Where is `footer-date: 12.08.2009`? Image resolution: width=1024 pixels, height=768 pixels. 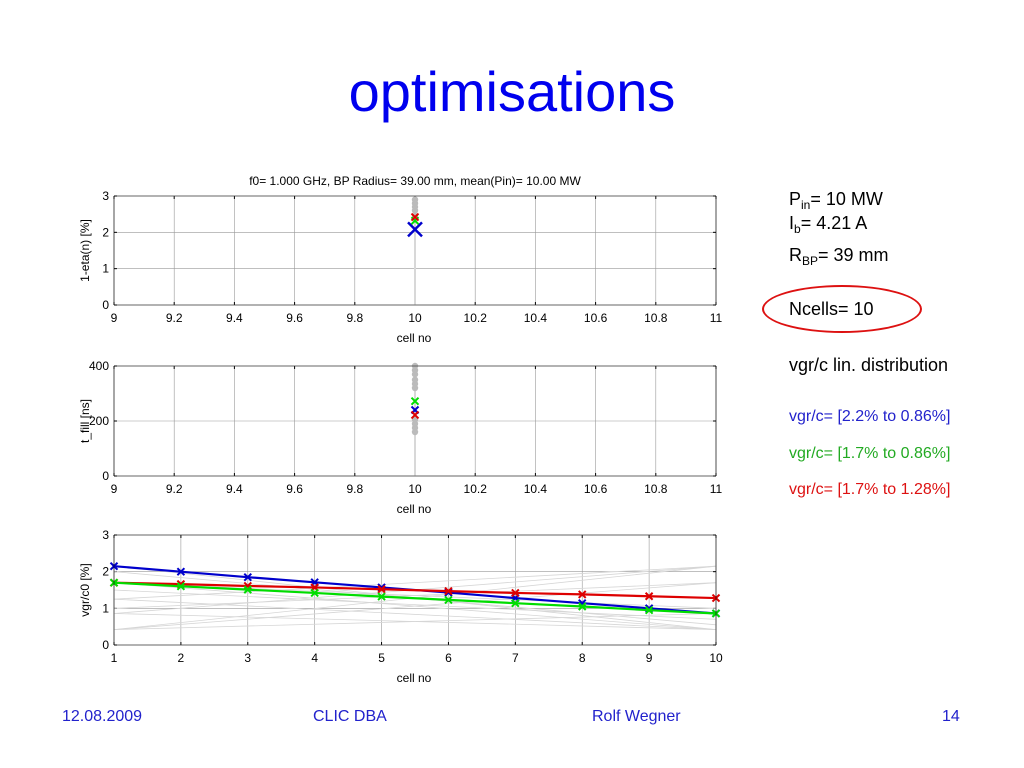 footer-date: 12.08.2009 is located at coordinates (102, 716).